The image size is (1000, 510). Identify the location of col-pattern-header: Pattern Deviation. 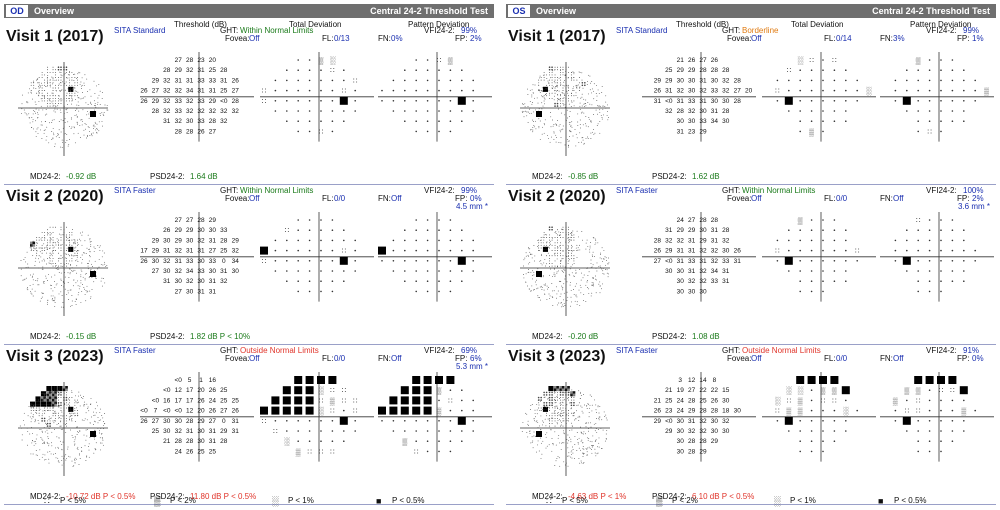
(439, 24).